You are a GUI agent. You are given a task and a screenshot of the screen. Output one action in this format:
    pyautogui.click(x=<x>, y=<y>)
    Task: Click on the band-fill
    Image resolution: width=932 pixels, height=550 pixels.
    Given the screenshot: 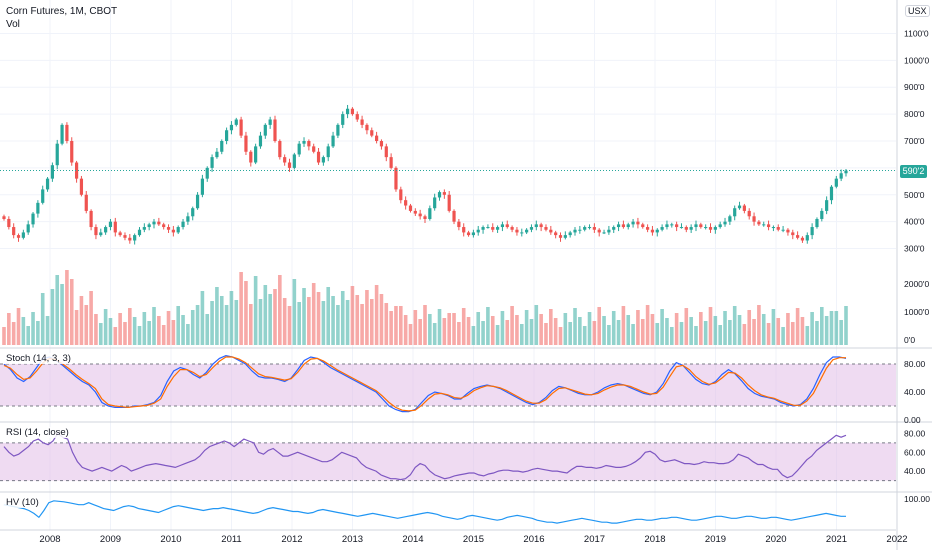 What is the action you would take?
    pyautogui.click(x=448, y=461)
    